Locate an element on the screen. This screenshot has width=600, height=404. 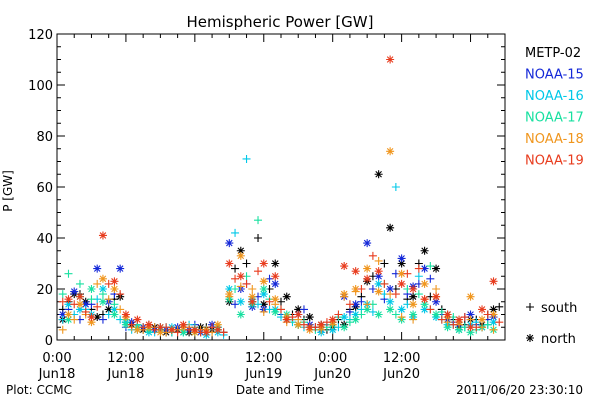
y-axis-label: P [GW] is located at coordinates (8, 191).